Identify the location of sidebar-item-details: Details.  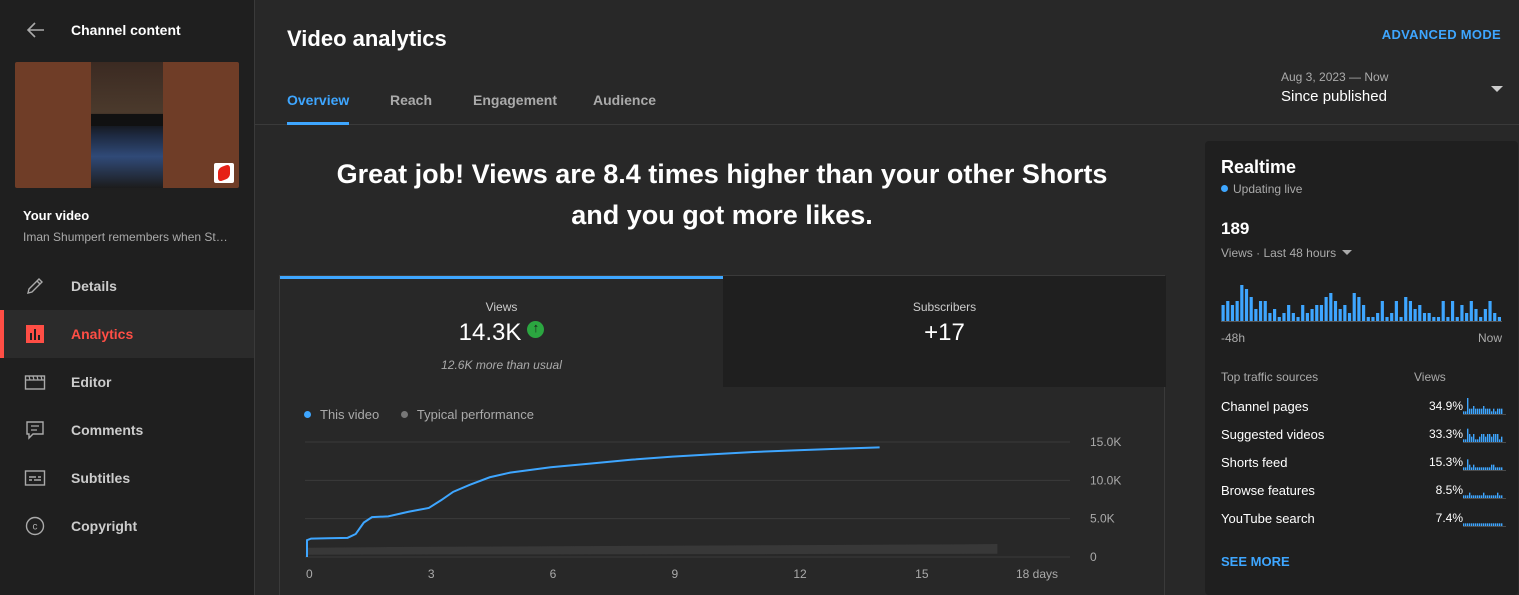
(127, 286).